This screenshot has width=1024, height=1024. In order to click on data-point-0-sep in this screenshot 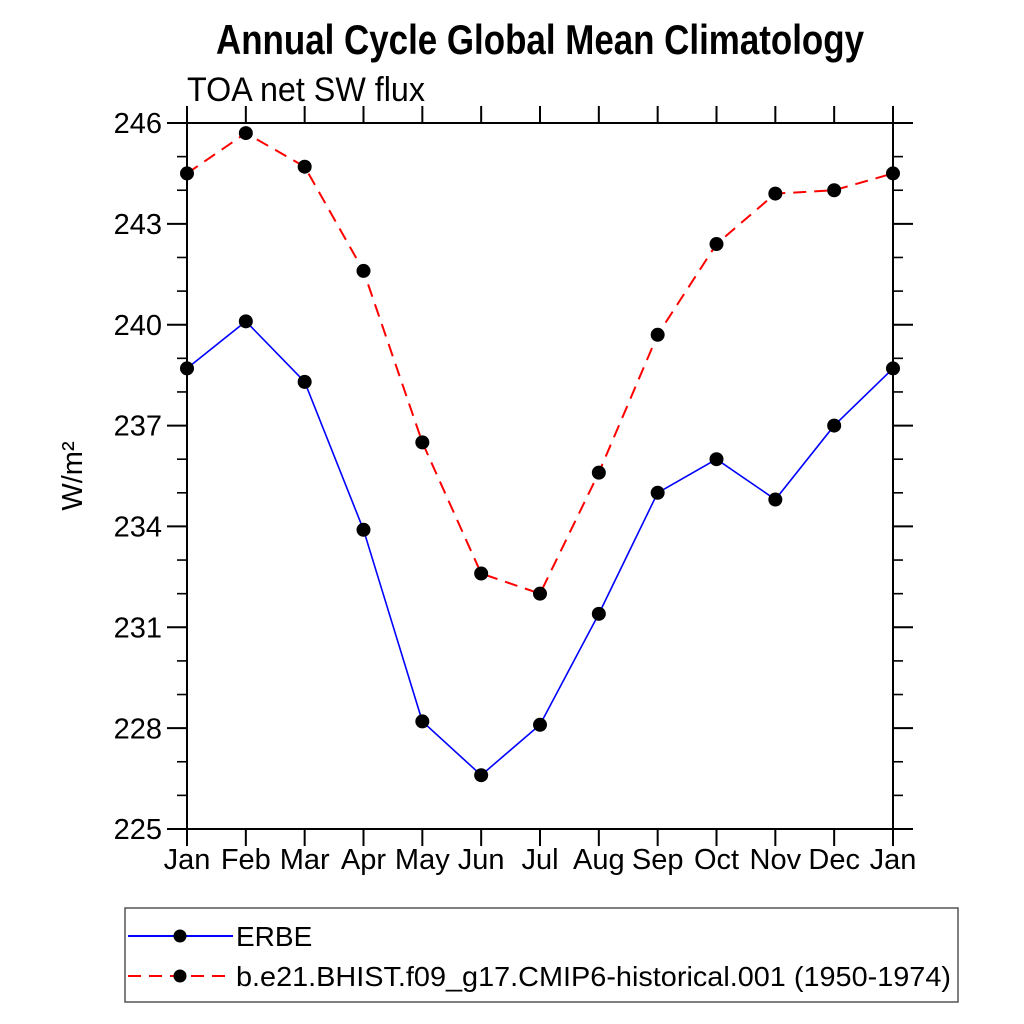, I will do `click(657, 492)`.